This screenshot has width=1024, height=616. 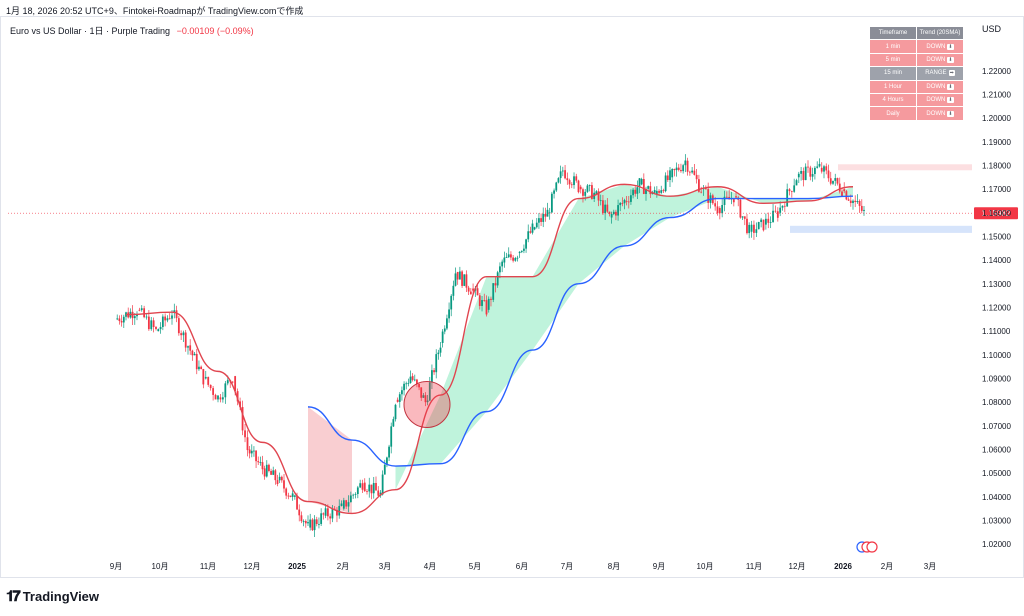 What do you see at coordinates (996, 497) in the screenshot?
I see `y-tick-label: 1.04000` at bounding box center [996, 497].